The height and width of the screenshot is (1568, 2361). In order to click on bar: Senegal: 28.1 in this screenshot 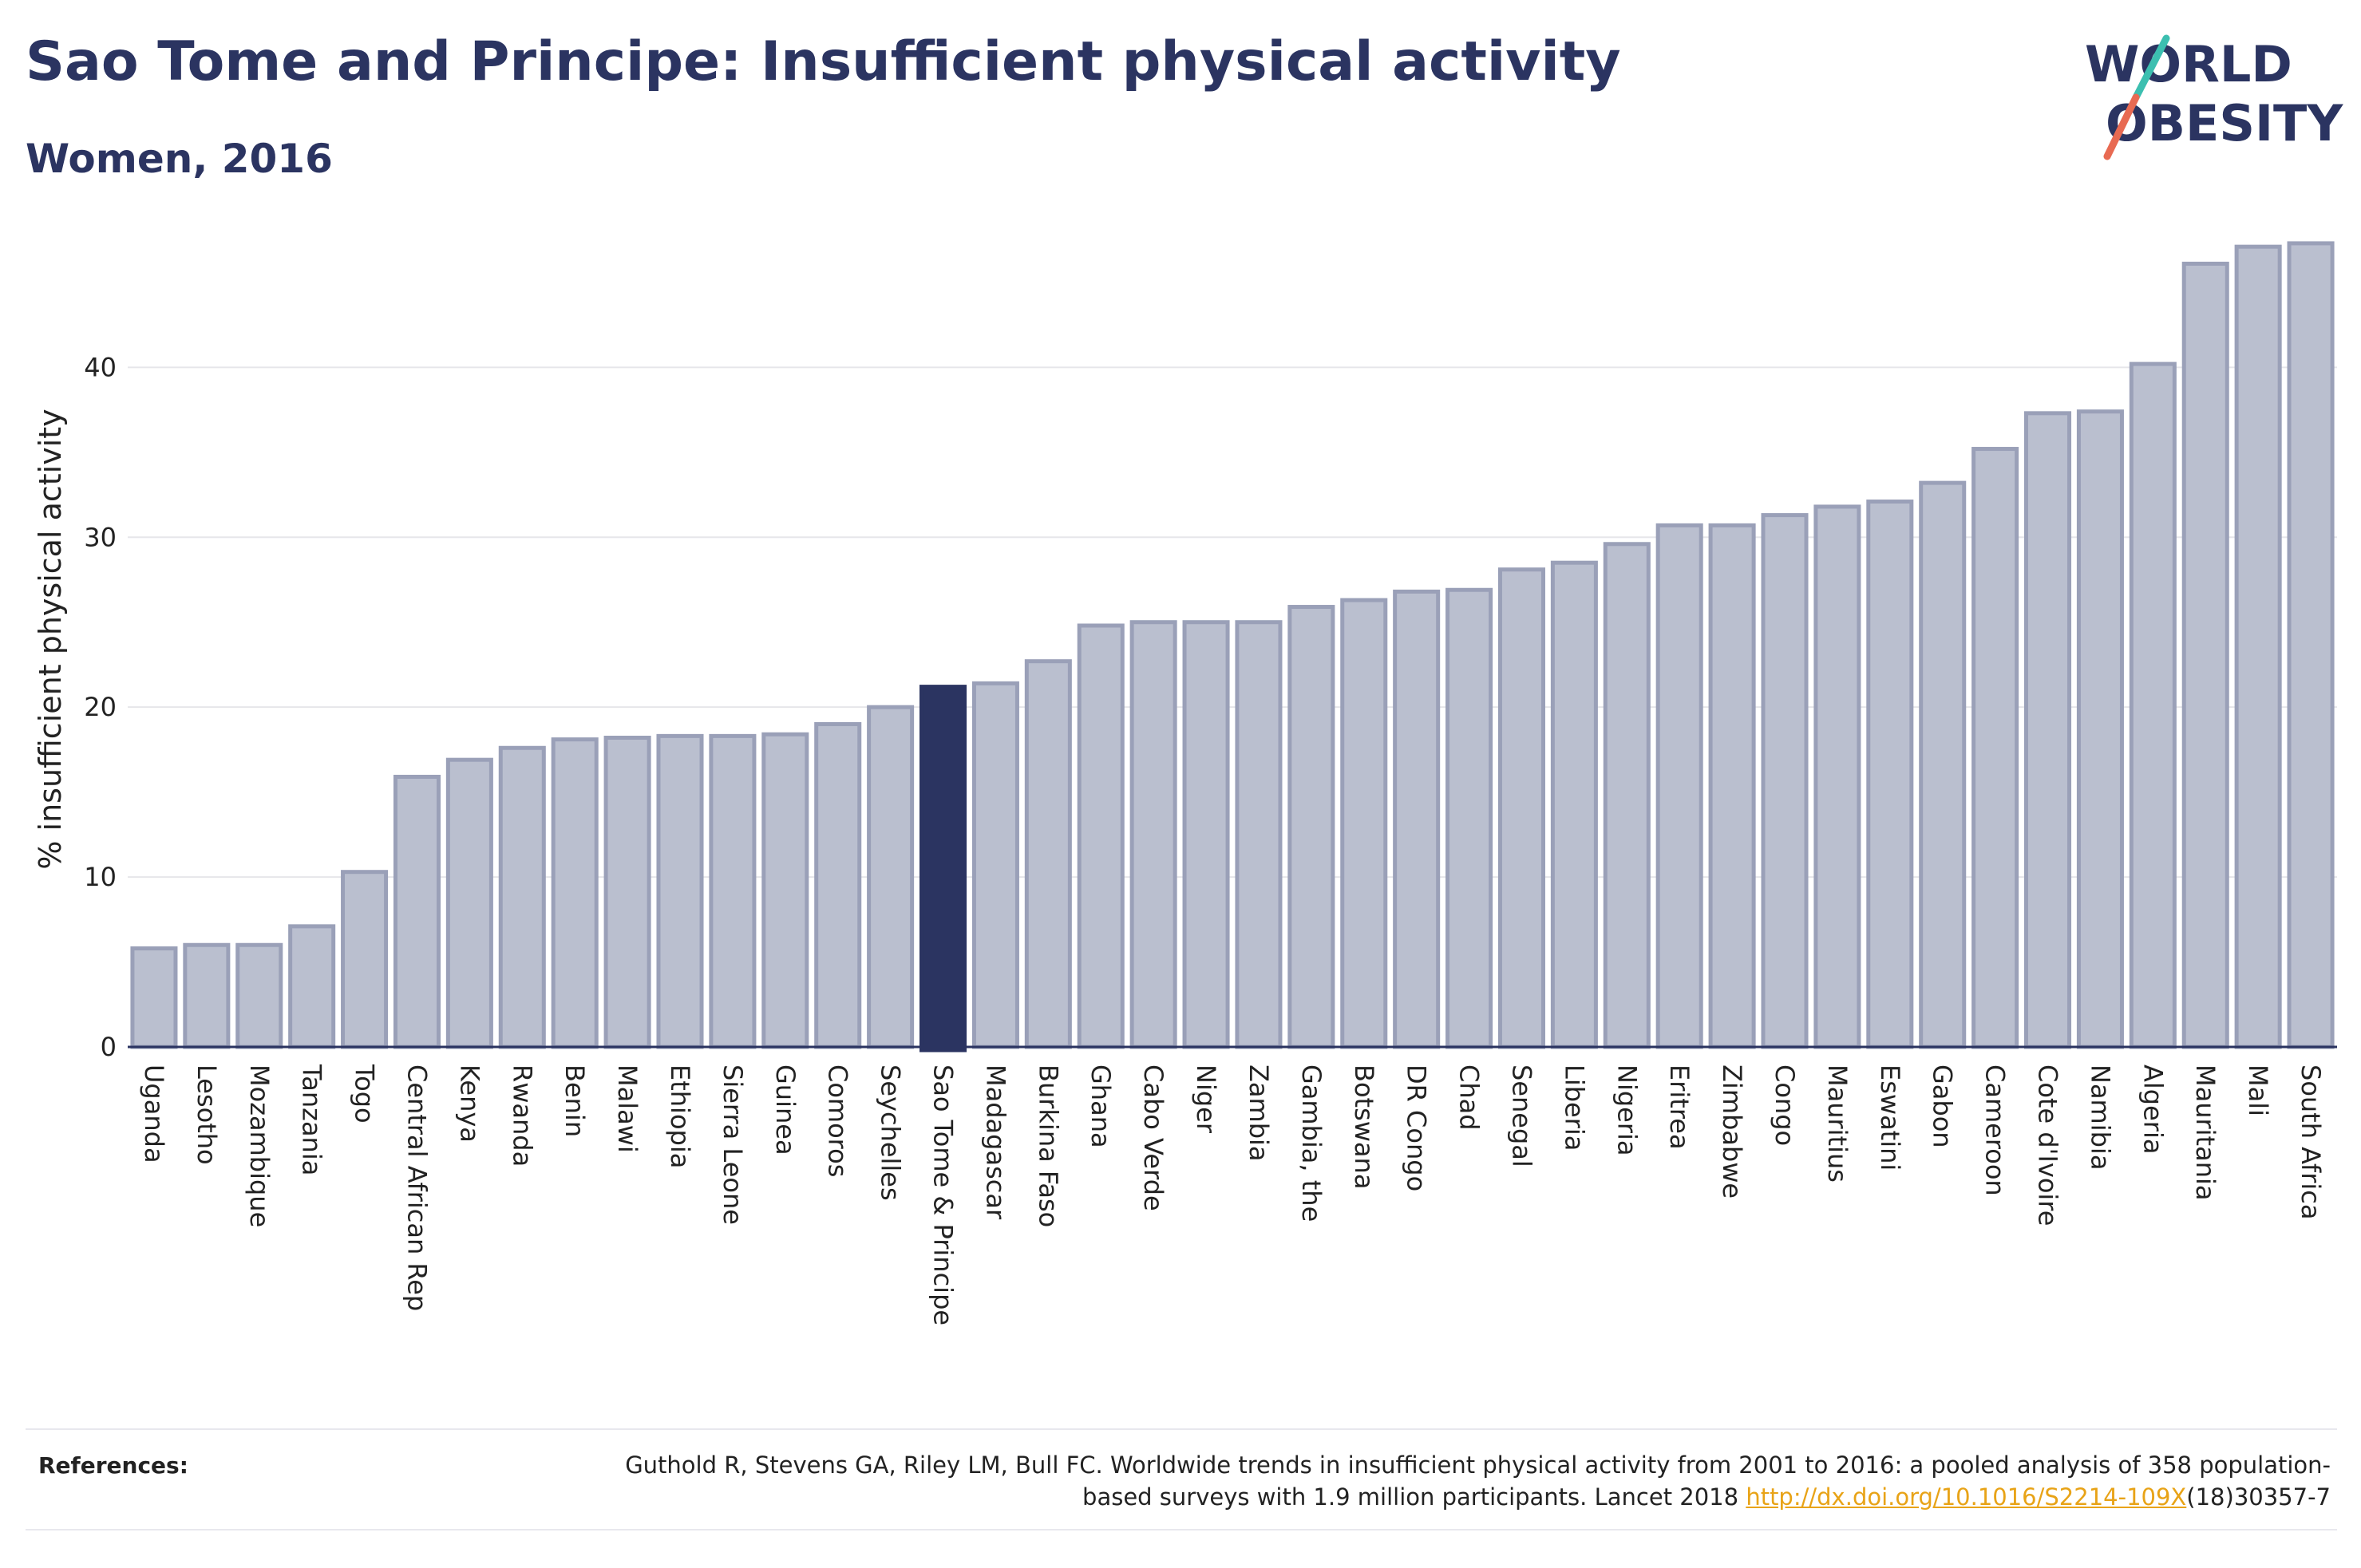, I will do `click(1521, 808)`.